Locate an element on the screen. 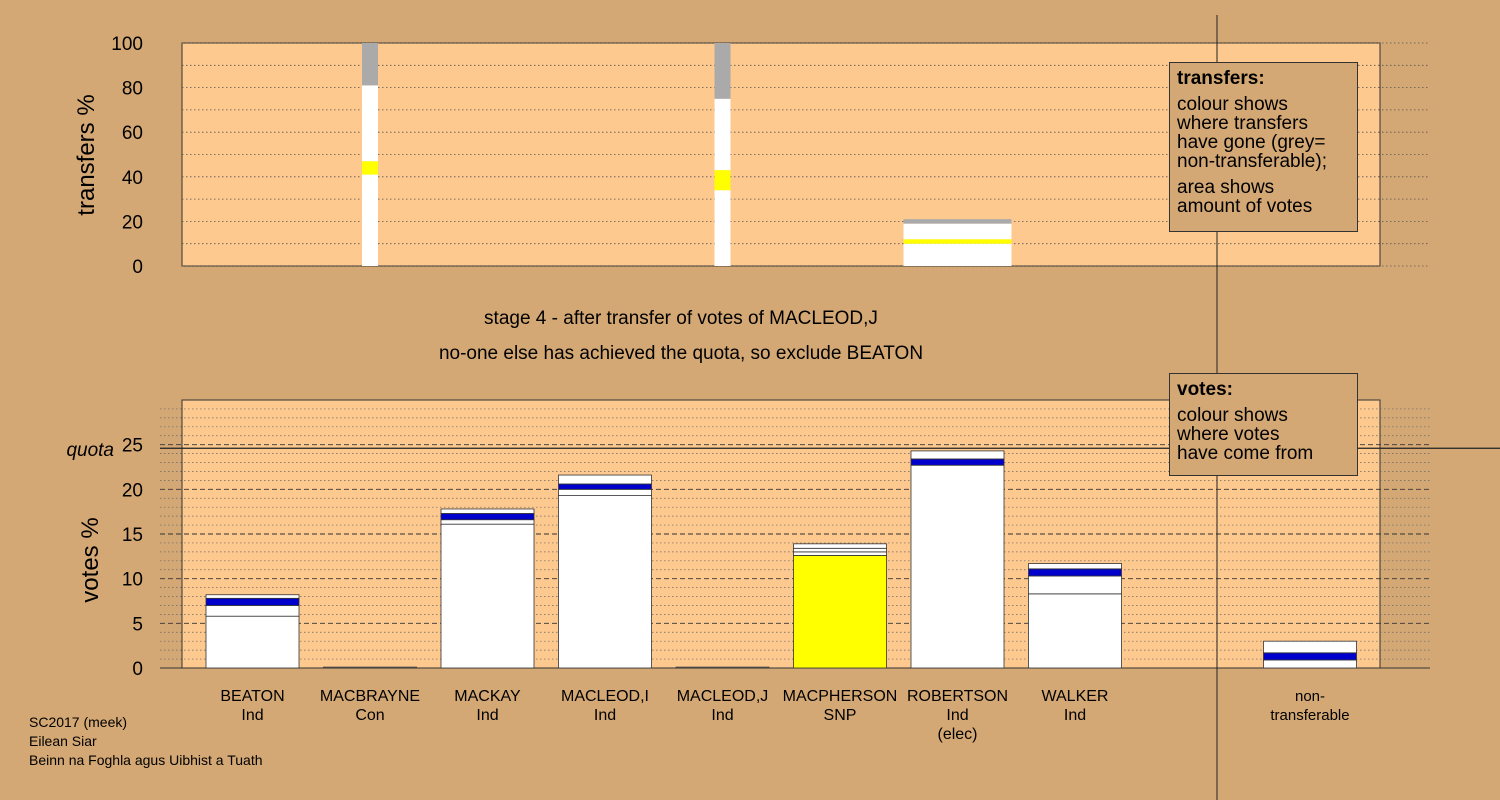  category-label: MACPHERSON is located at coordinates (840, 696).